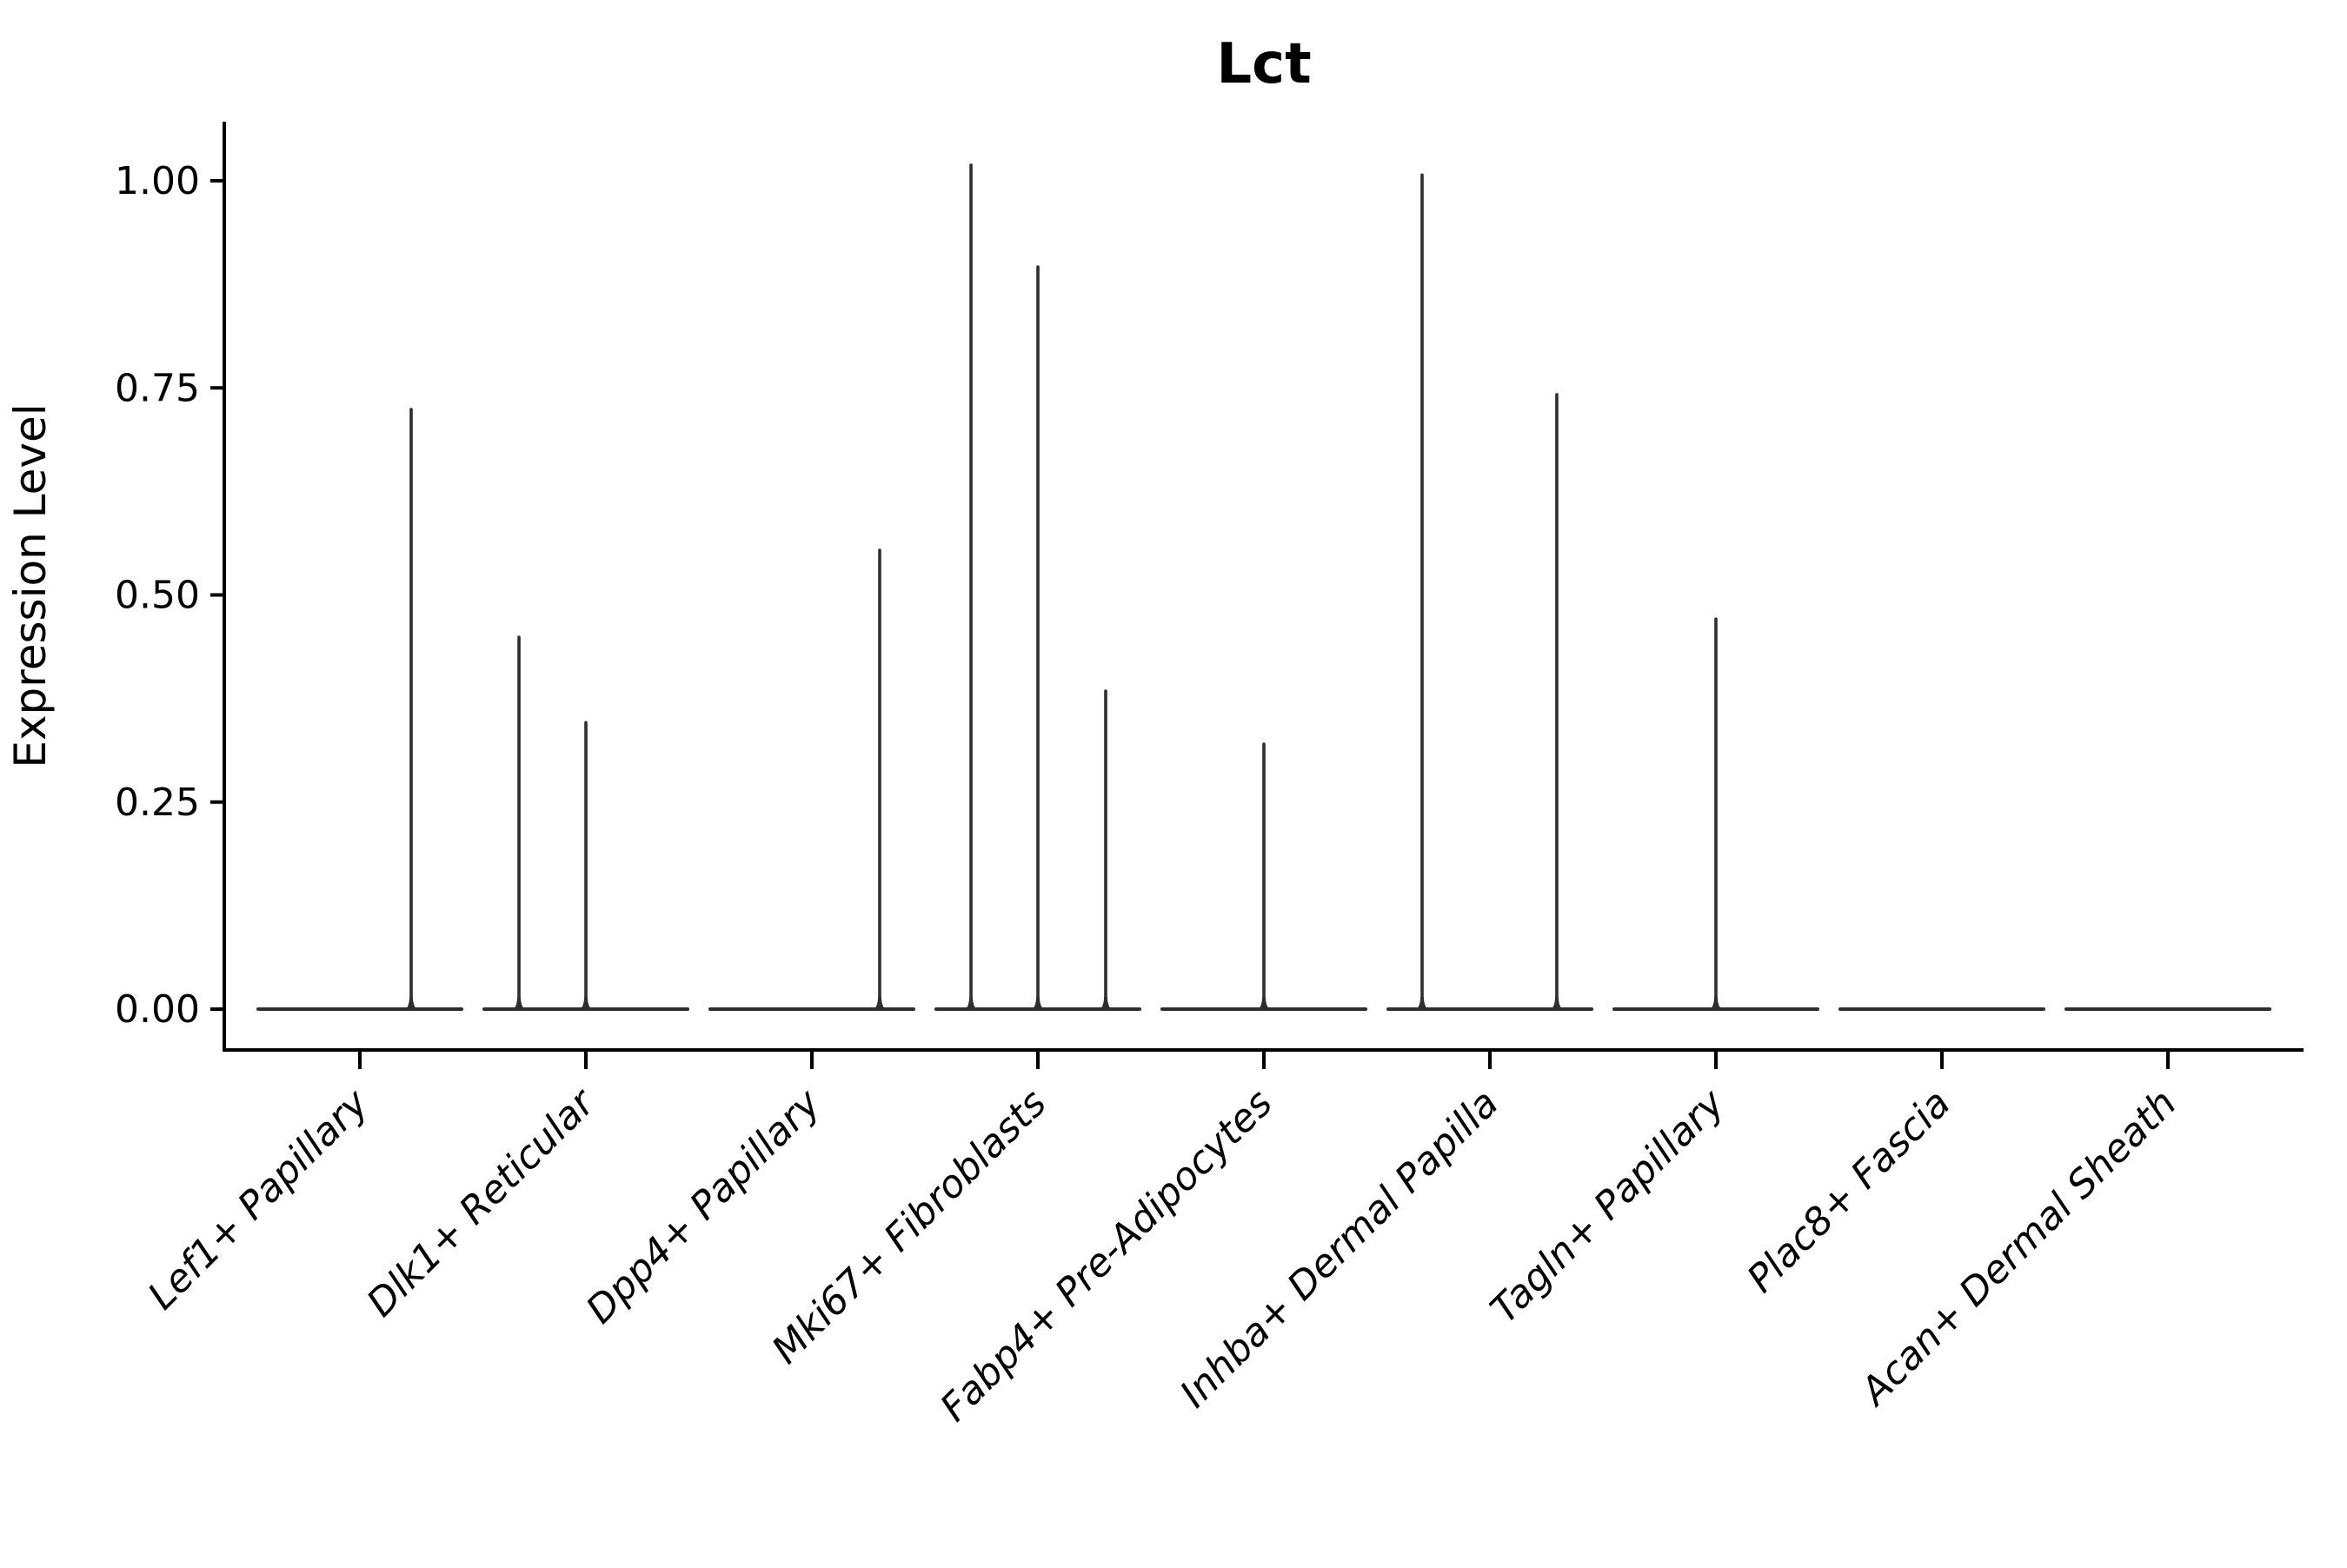 The height and width of the screenshot is (1568, 2347). Describe the element at coordinates (259, 1199) in the screenshot. I see `x-tick-label: Lef1+ Papillary` at that location.